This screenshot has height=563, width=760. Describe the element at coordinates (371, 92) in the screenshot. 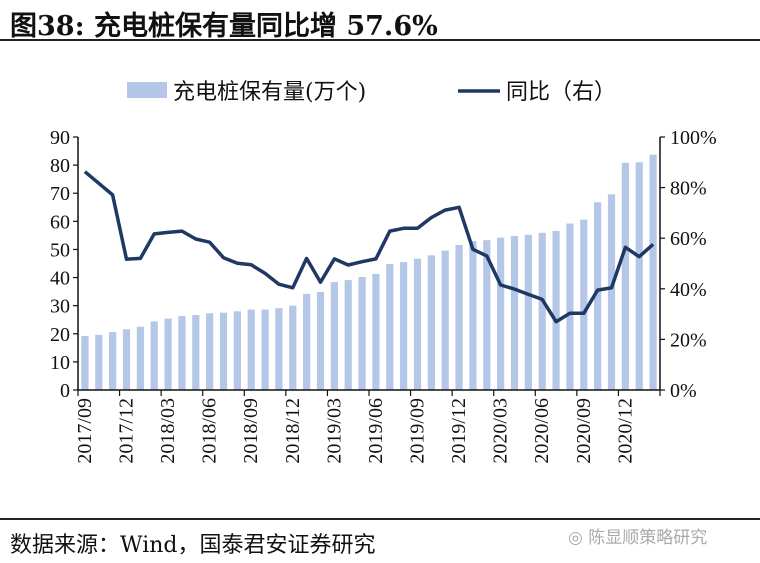

I see `legend: 充电桩保有量(万个) 同比（右）` at that location.